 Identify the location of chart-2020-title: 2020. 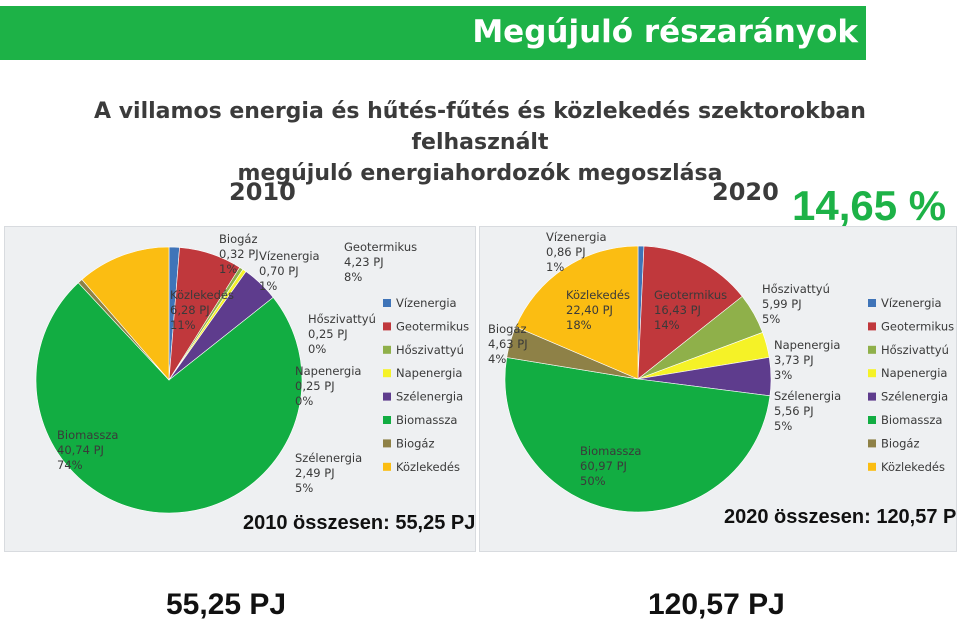
(745, 192).